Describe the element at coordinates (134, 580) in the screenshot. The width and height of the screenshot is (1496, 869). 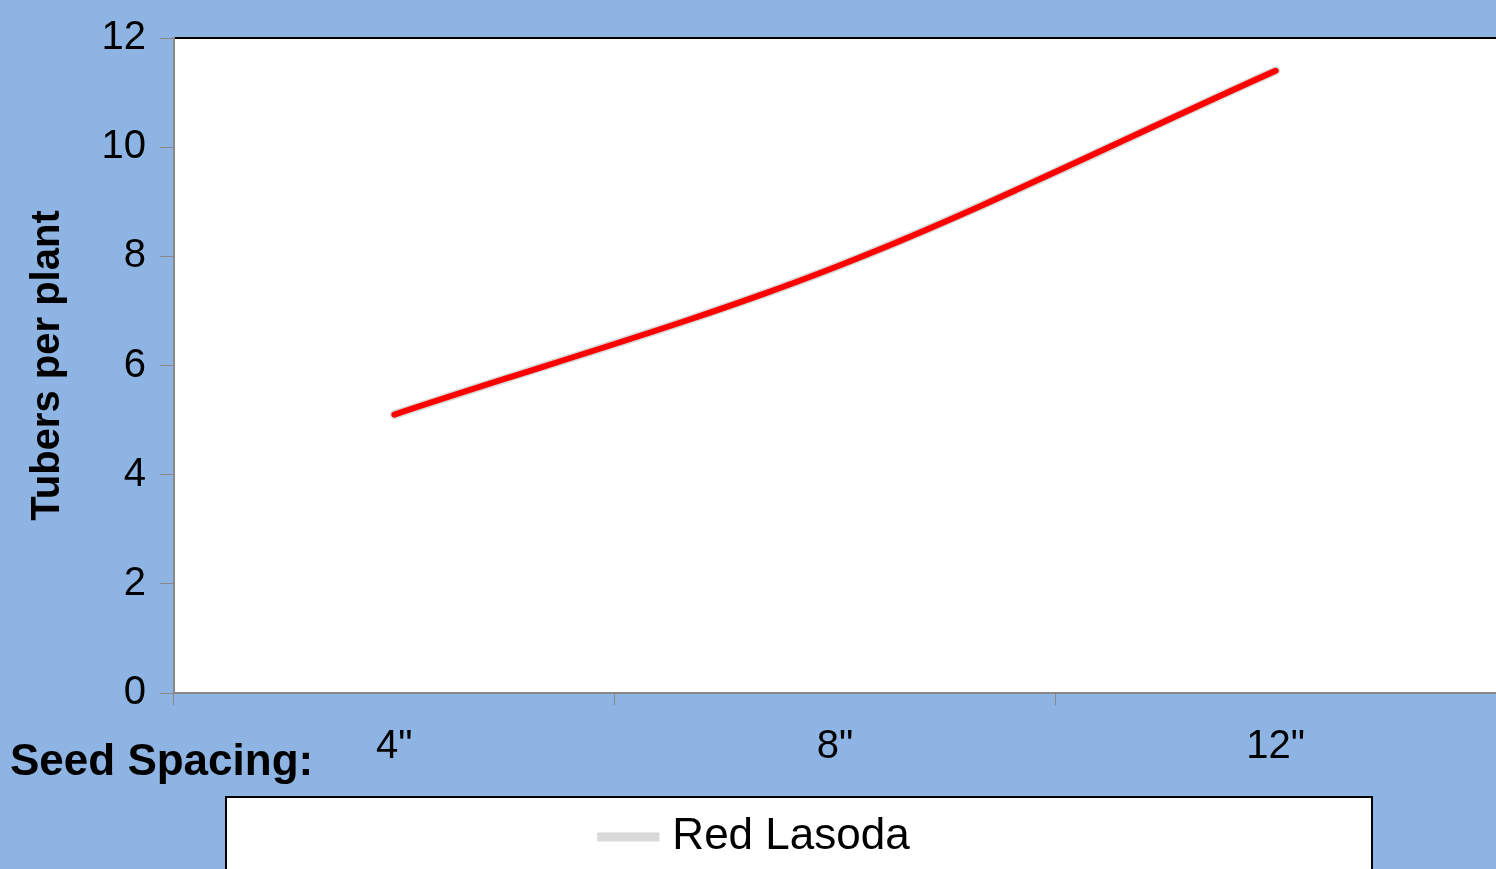
I see `y-tick-label: 2` at that location.